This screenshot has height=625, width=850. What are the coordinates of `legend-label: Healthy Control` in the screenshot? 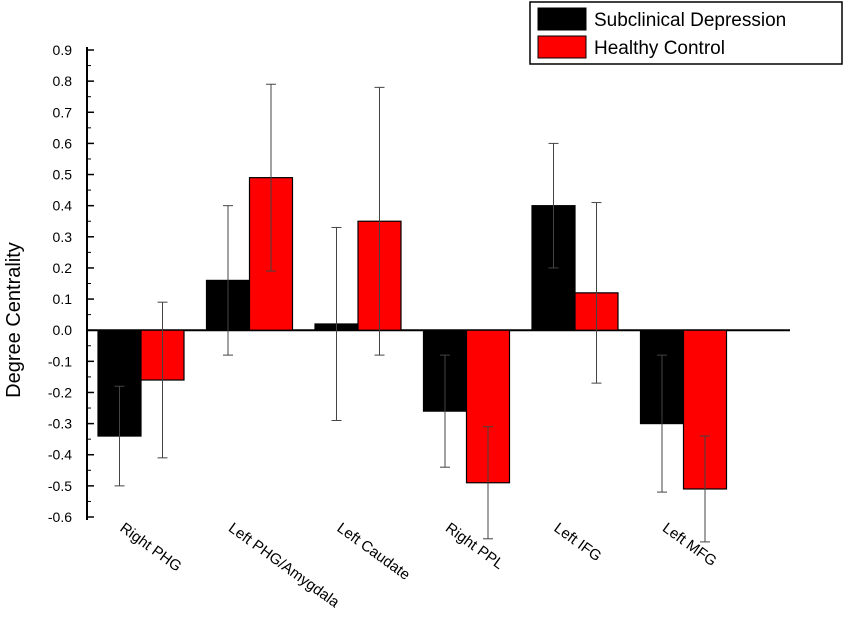 It's located at (659, 48).